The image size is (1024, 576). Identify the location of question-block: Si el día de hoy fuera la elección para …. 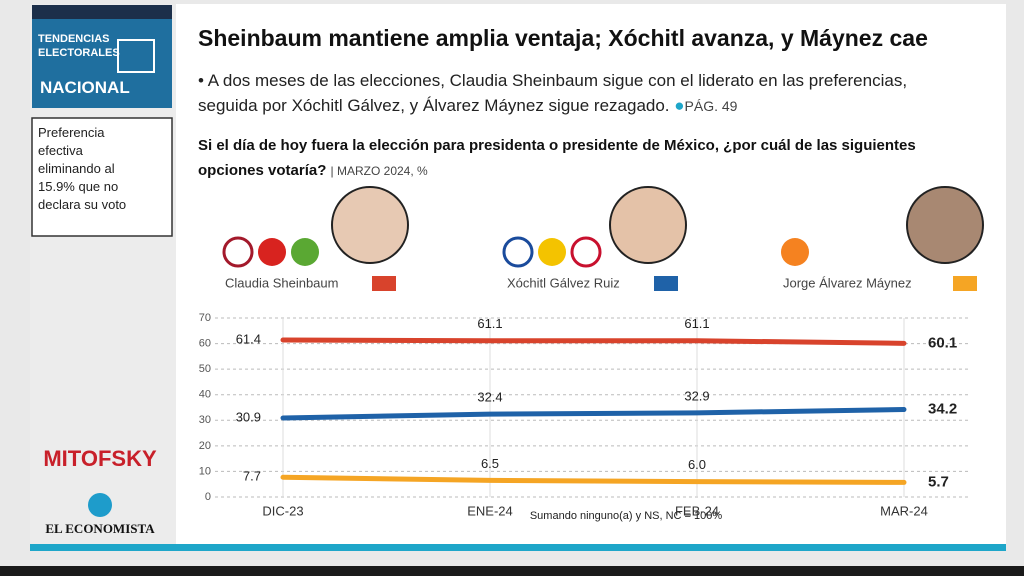
(557, 158).